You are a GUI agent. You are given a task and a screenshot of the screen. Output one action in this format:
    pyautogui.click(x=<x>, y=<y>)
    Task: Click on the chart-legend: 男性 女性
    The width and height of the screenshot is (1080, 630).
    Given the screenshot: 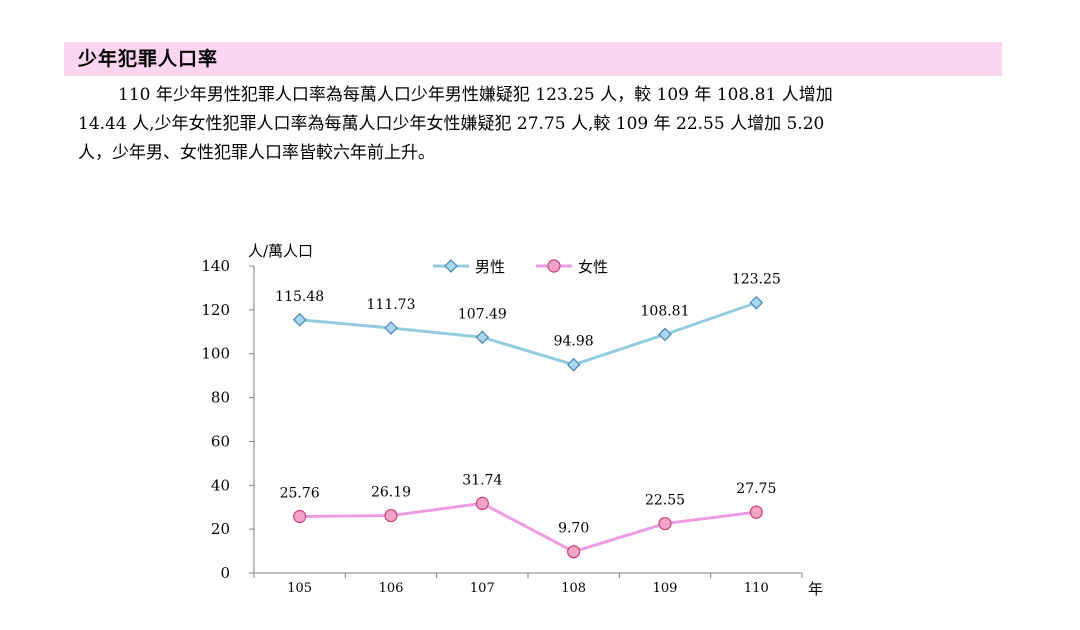 What is the action you would take?
    pyautogui.click(x=520, y=267)
    